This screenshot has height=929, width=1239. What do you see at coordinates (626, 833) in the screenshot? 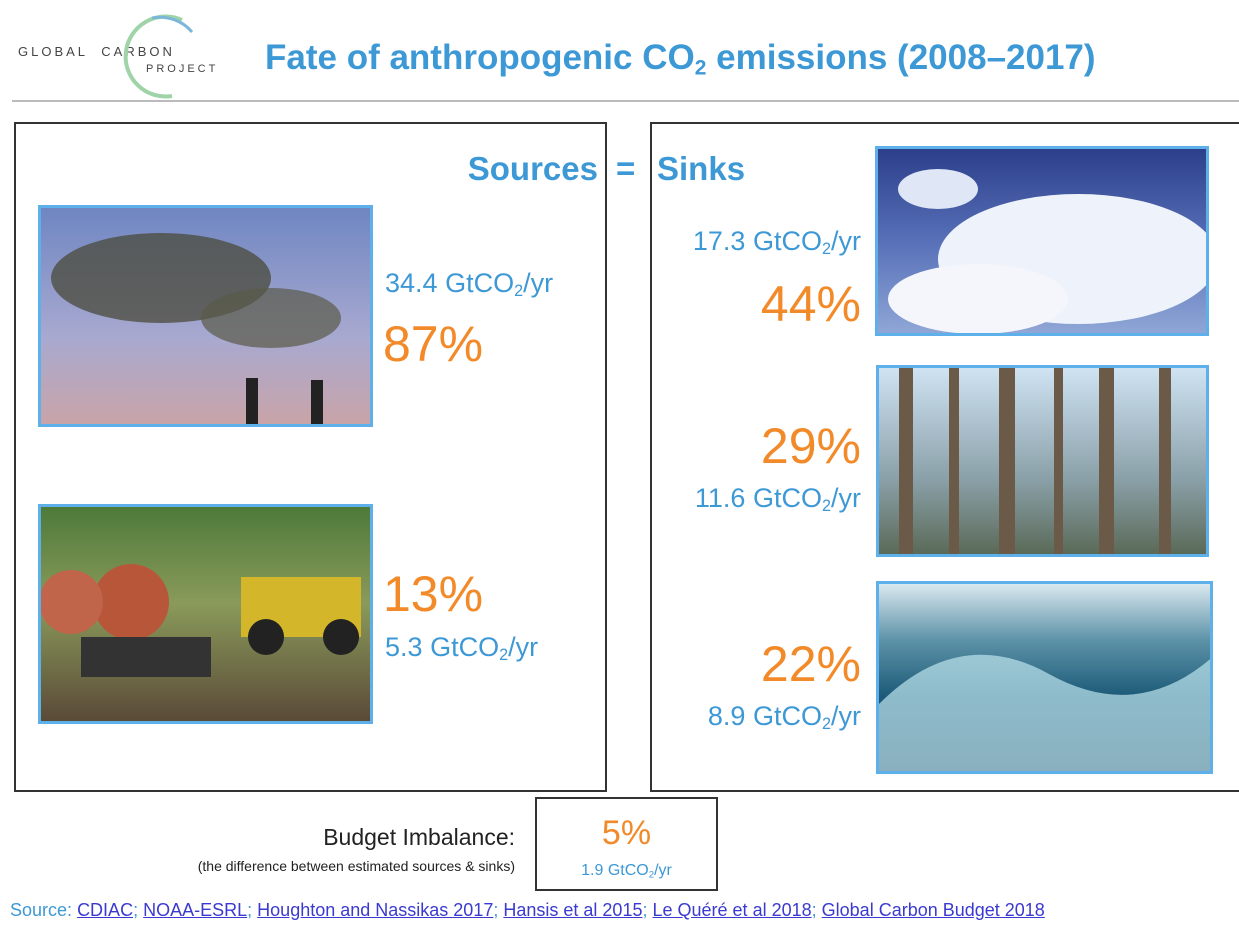
I see `imbalance-percent: 5%` at bounding box center [626, 833].